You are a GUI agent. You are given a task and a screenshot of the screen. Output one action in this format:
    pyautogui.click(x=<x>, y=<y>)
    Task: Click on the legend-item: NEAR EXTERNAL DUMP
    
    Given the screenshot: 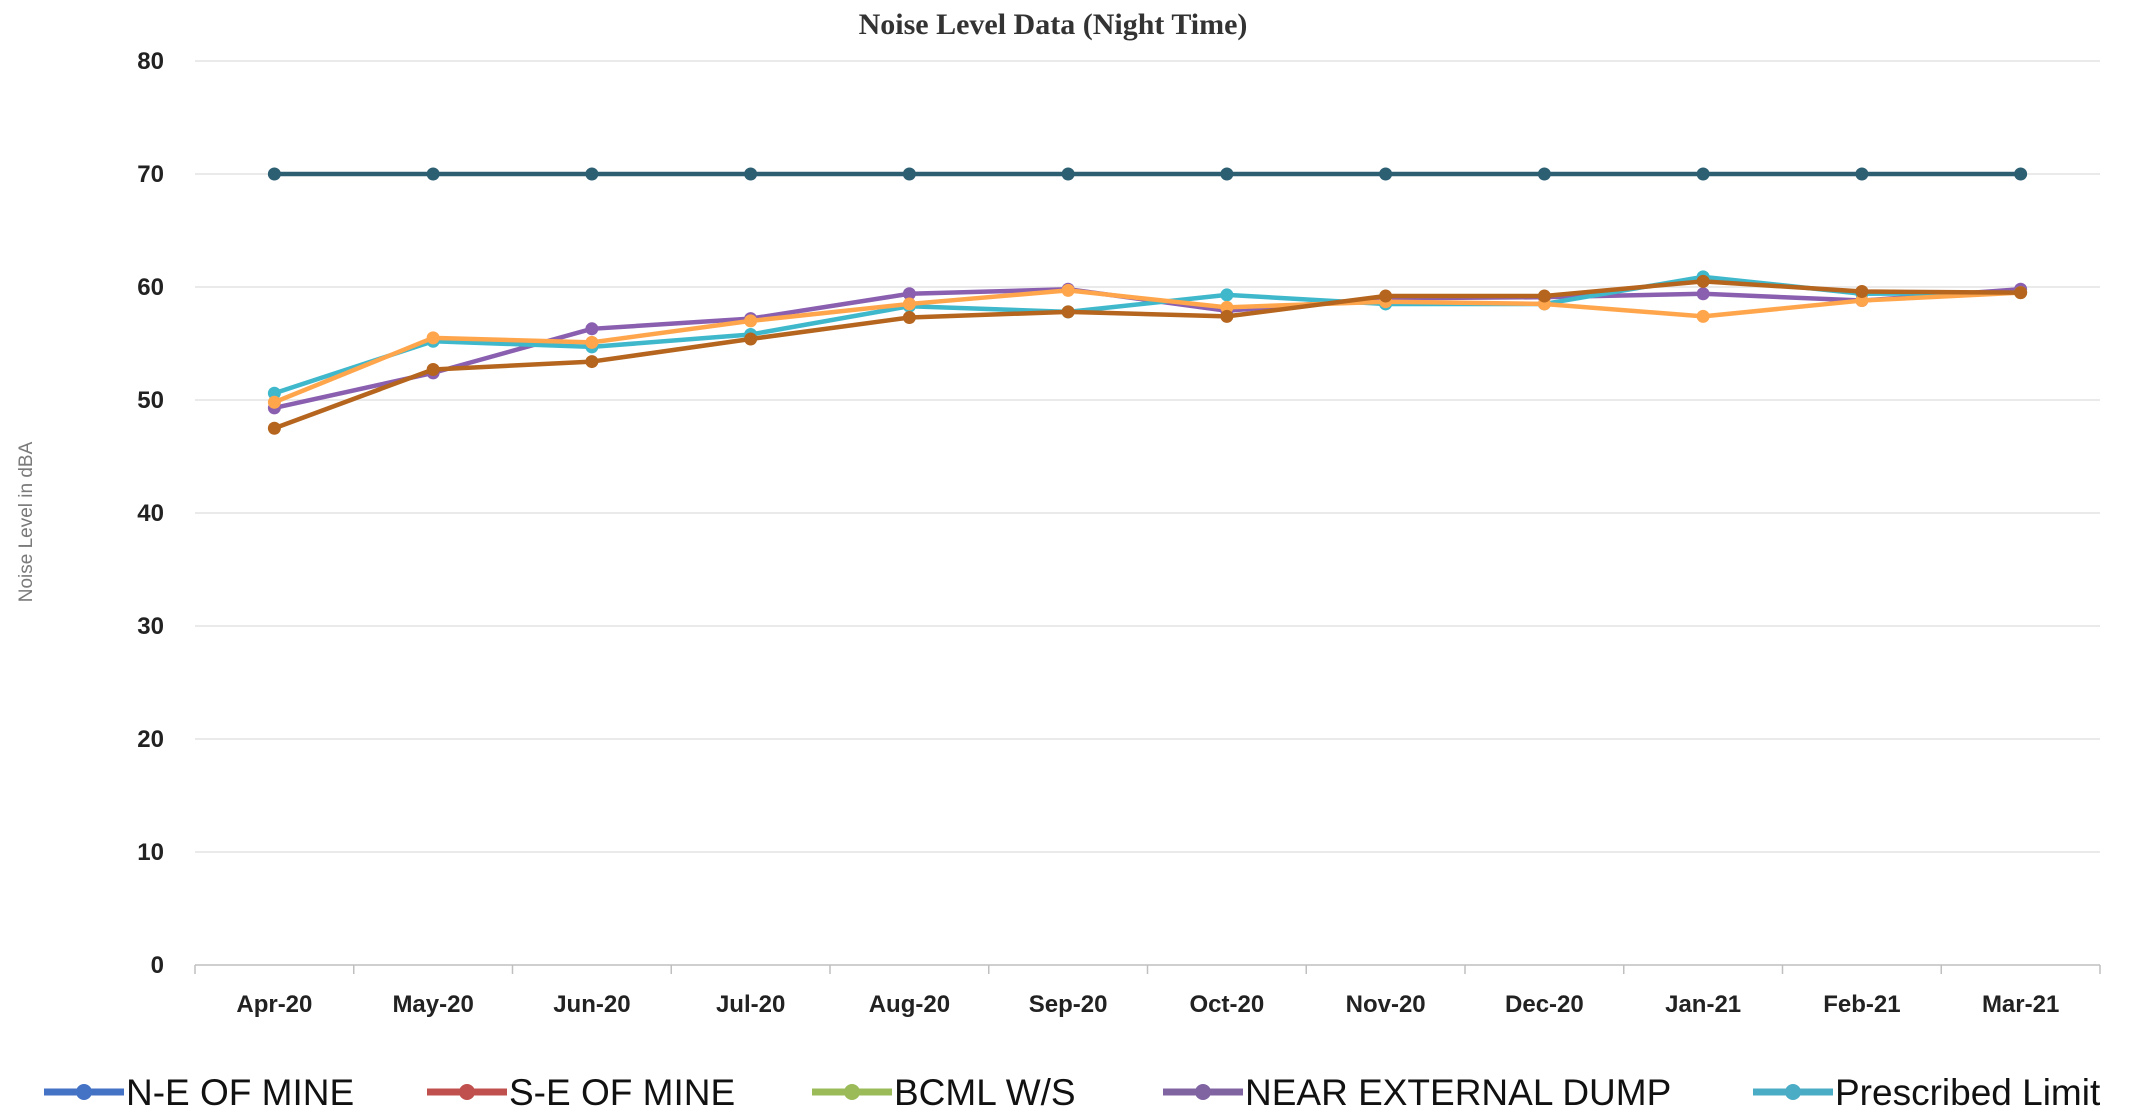 What is the action you would take?
    pyautogui.click(x=1417, y=1091)
    